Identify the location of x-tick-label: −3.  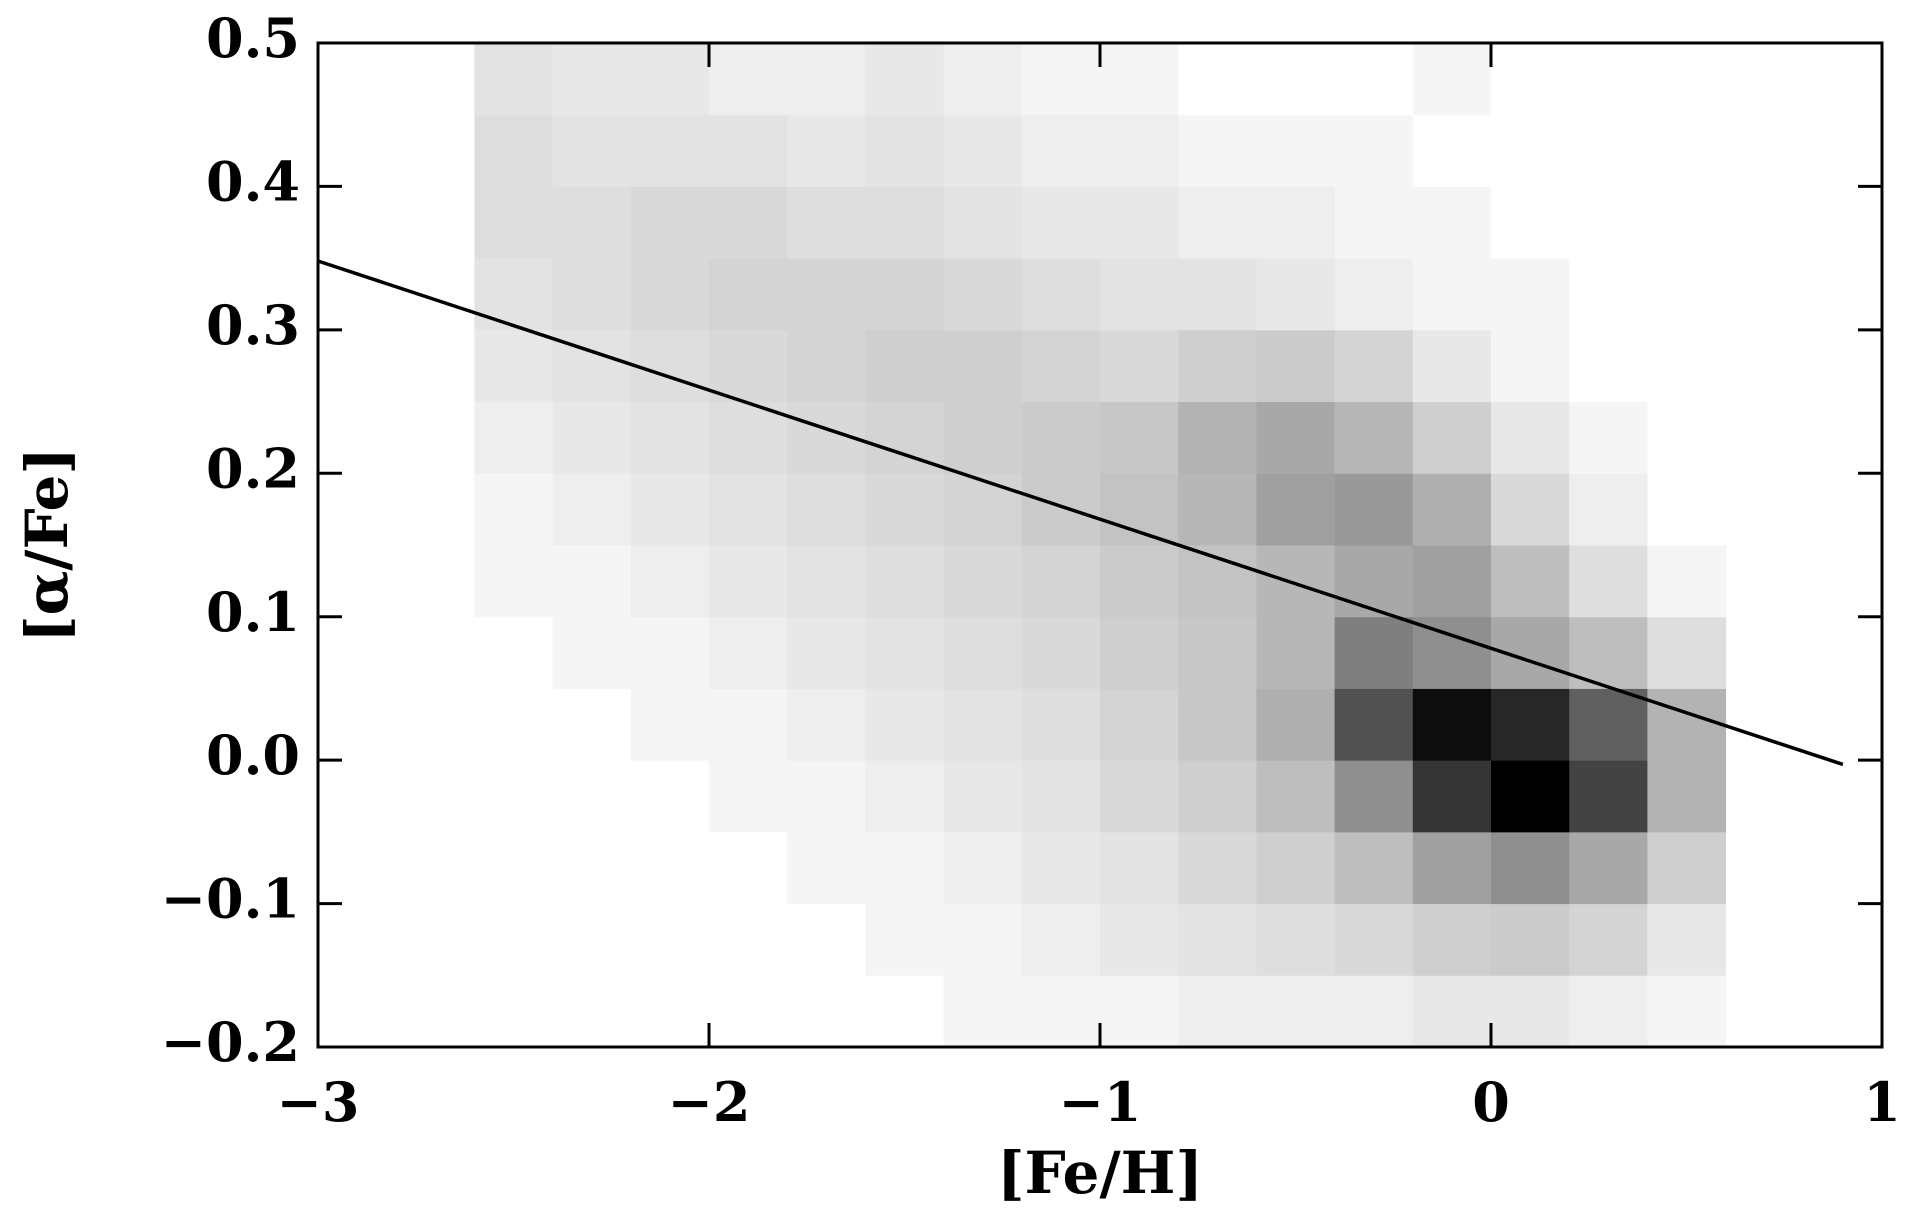
(318, 1102).